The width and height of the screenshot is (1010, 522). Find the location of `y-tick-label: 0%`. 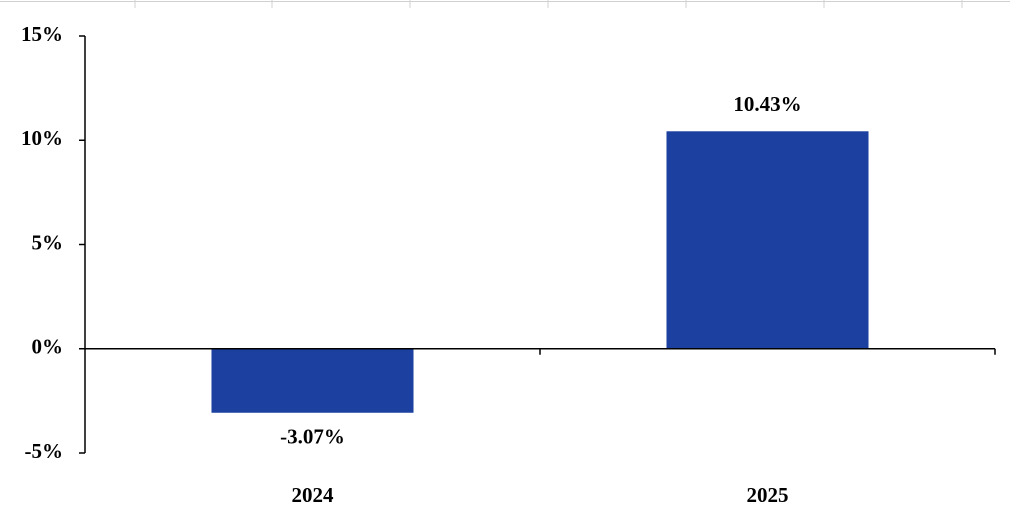

y-tick-label: 0% is located at coordinates (48, 347).